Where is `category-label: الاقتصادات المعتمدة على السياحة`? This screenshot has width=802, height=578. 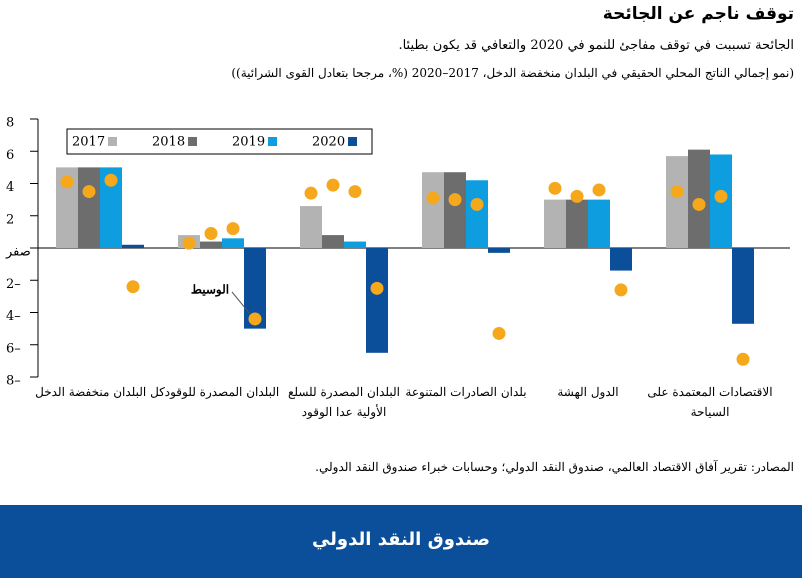
category-label: الاقتصادات المعتمدة على السياحة is located at coordinates (710, 402).